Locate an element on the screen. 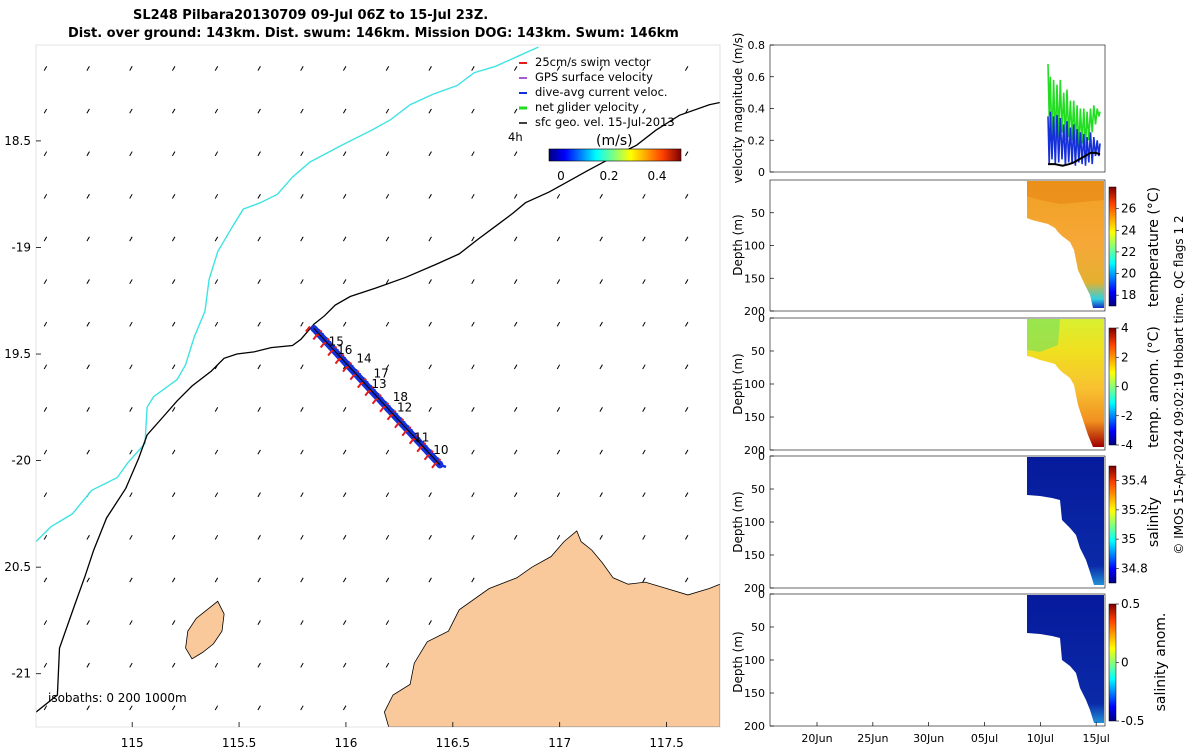  temp-anomaly-y-ticks: 0 50 100 150 200 is located at coordinates (759, 384).